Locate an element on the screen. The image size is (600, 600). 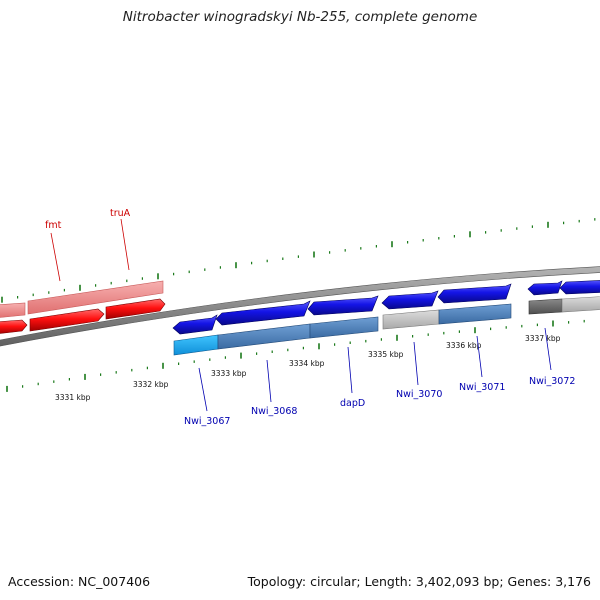
gene-label-fmt: fmt is located at coordinates (53, 225).